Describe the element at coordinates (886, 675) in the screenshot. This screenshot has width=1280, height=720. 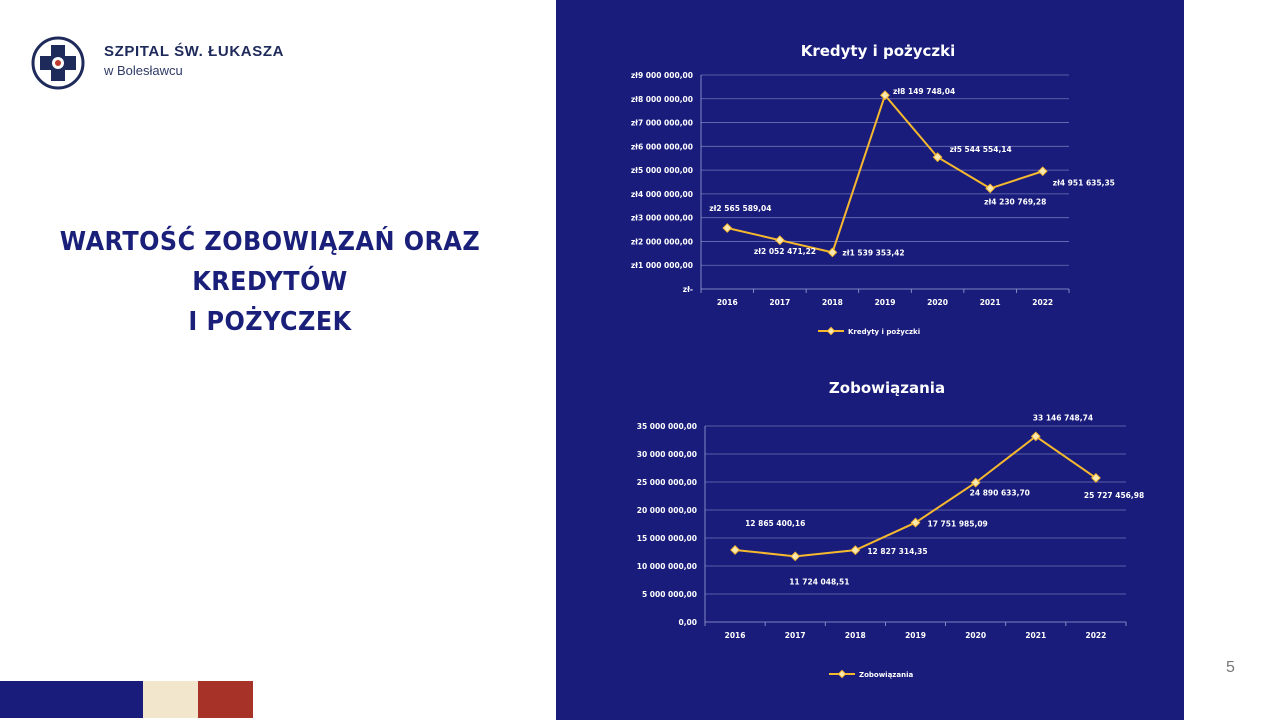
I see `legend-label: Zobowiązania` at that location.